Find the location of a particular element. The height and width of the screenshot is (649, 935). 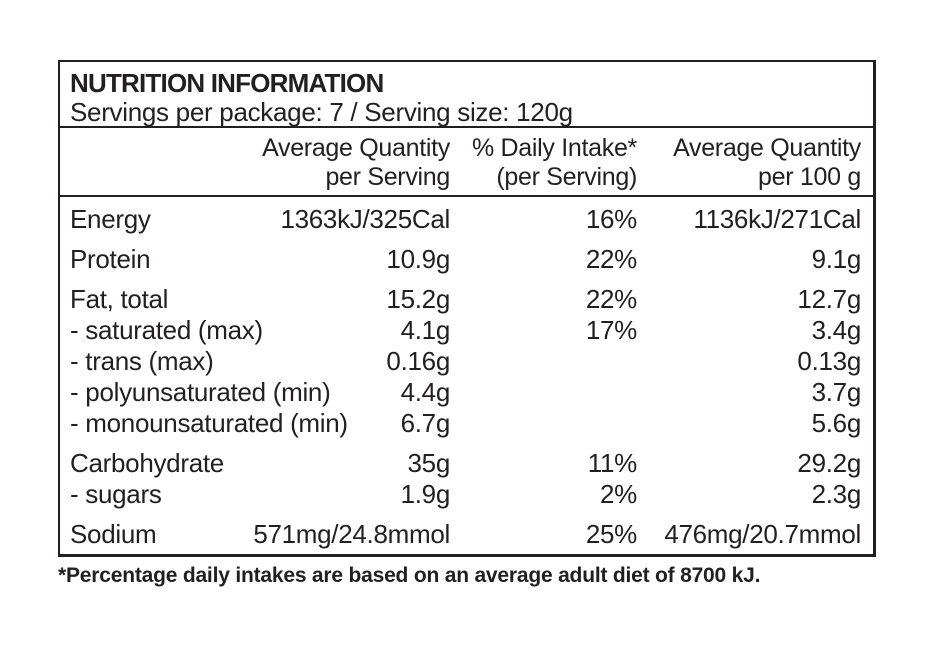

nutrient-name: - sugars is located at coordinates (116, 494).